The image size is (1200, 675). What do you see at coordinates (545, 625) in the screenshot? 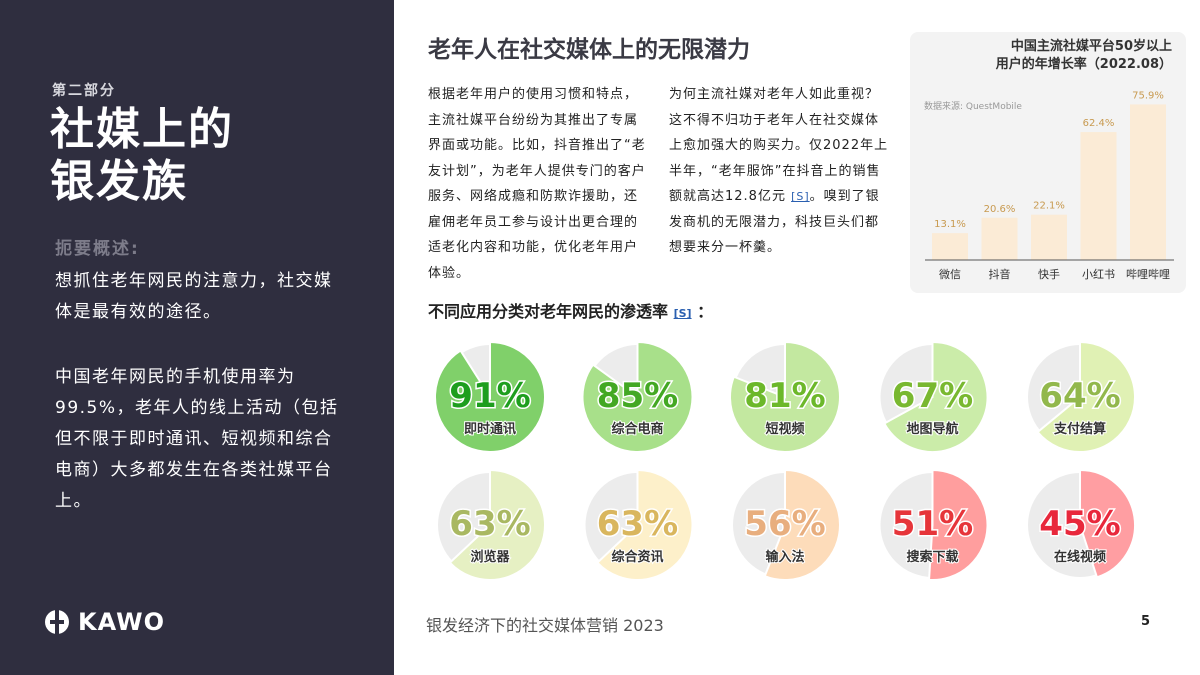
I see `footer-text: 银发经济下的社交媒体营销 2023` at bounding box center [545, 625].